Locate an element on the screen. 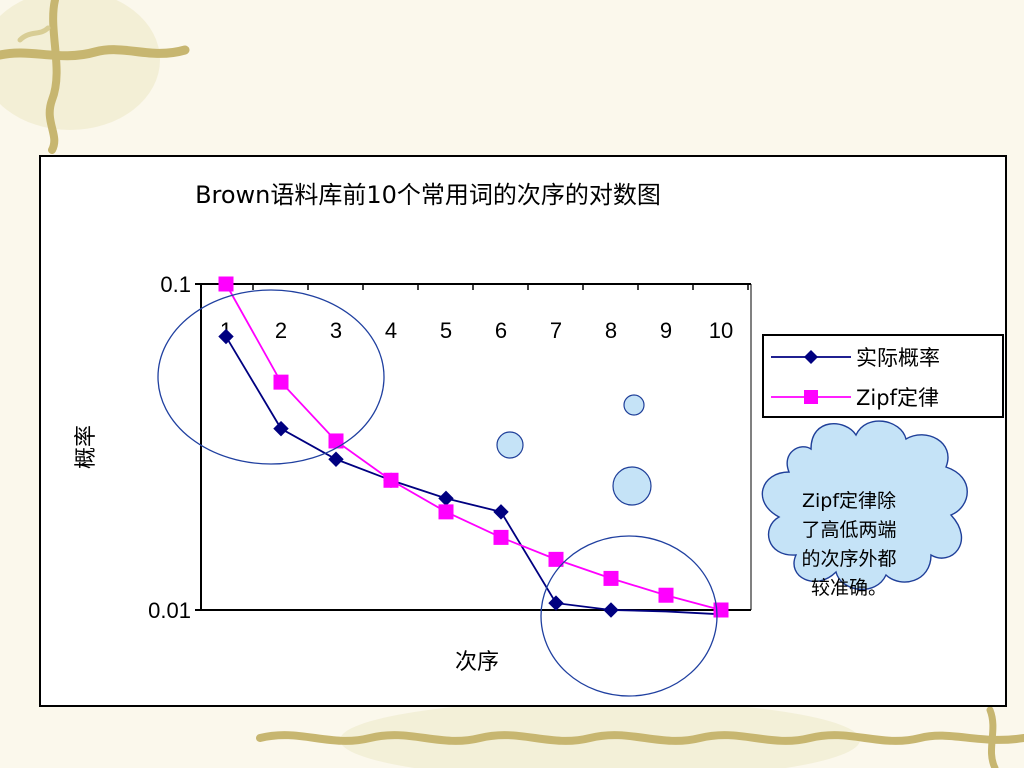 The height and width of the screenshot is (768, 1024). x-tick-label: 10 is located at coordinates (721, 330).